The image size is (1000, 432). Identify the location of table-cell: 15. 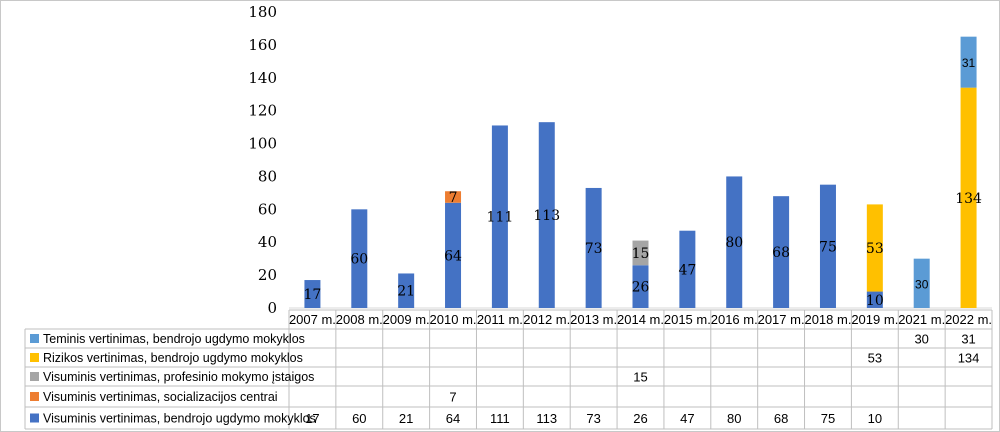
(640, 377).